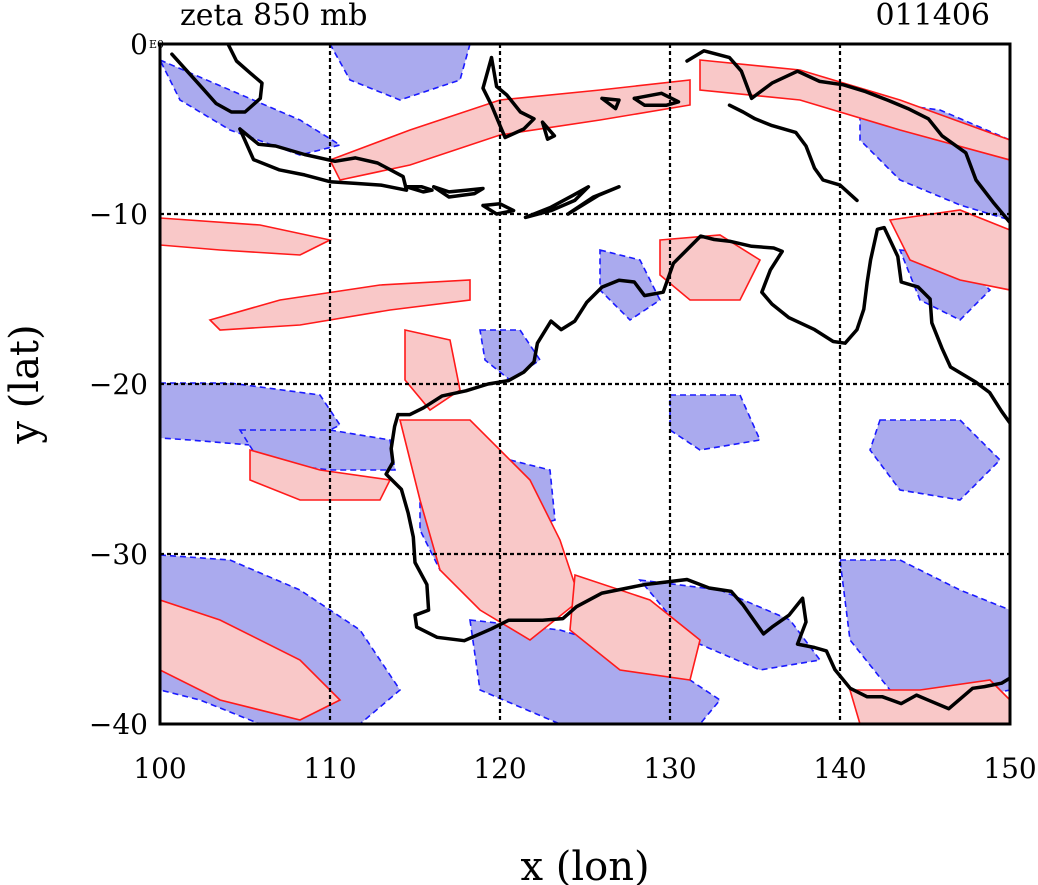 Image resolution: width=1038 pixels, height=885 pixels. Describe the element at coordinates (924, 630) in the screenshot. I see `cyclonic-region-southeast` at that location.